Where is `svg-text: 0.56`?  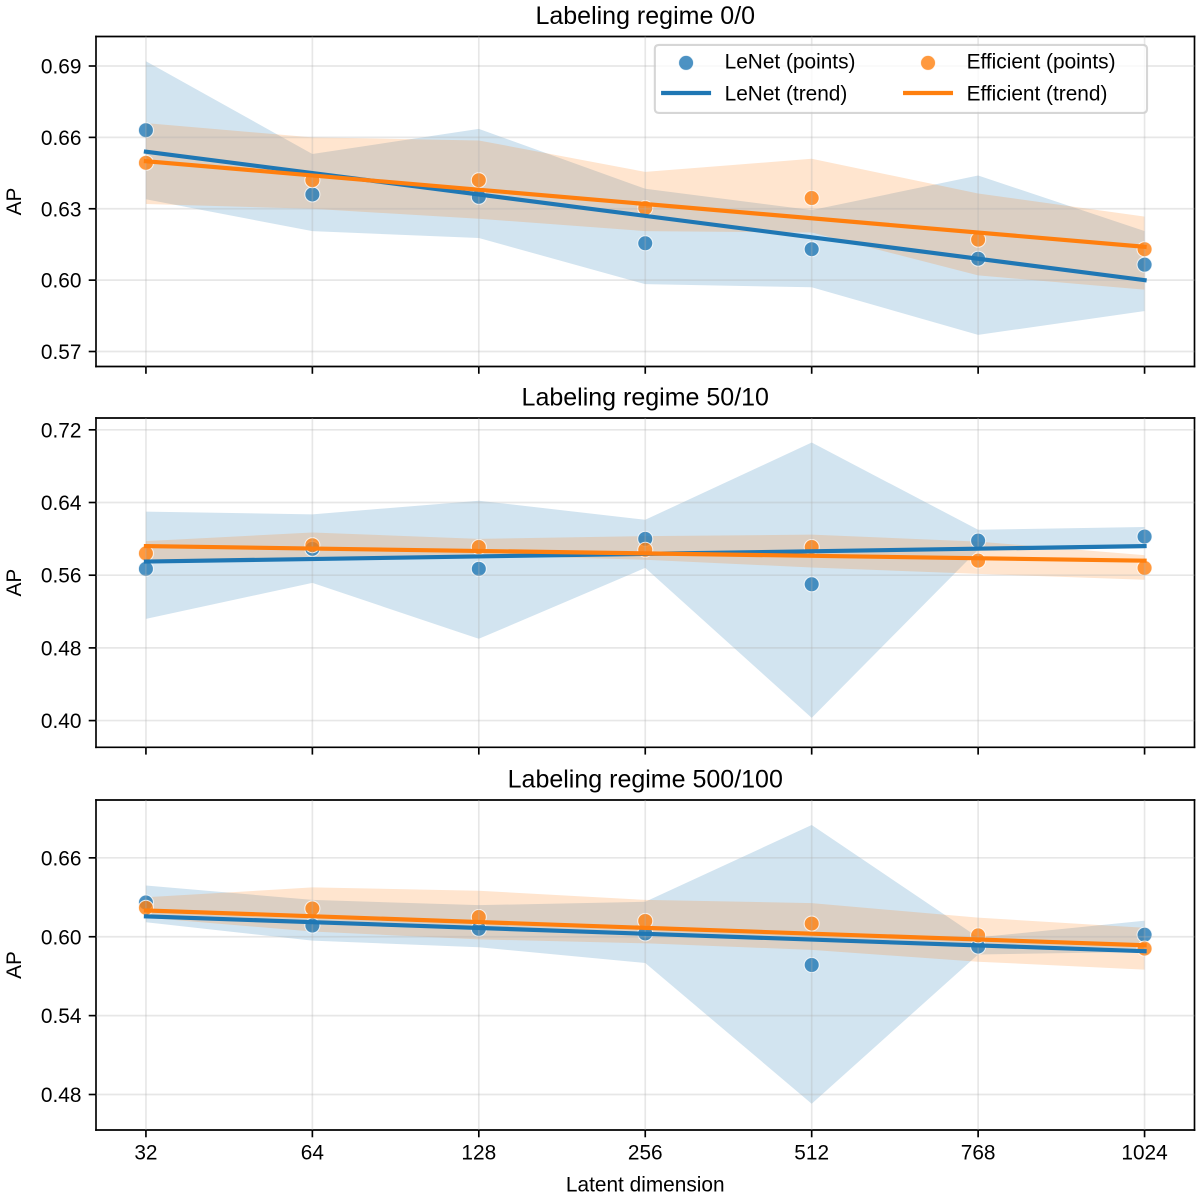
svg-text: 0.56 is located at coordinates (61, 576).